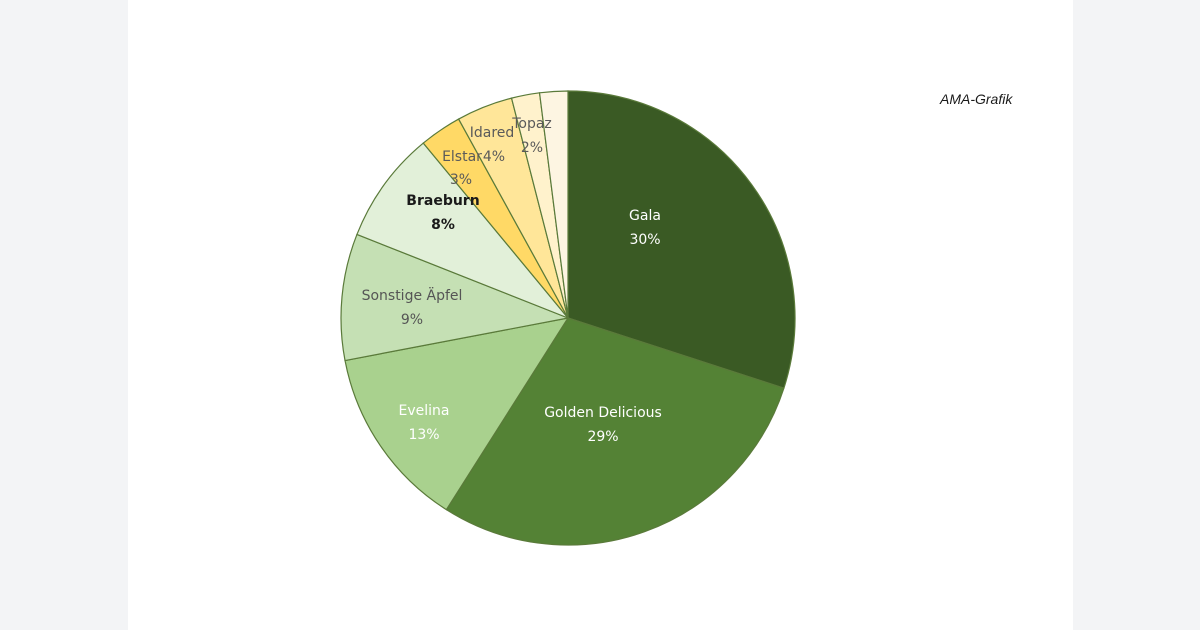 The height and width of the screenshot is (630, 1200). What do you see at coordinates (442, 201) in the screenshot?
I see `label-braeburn-name: Braeburn` at bounding box center [442, 201].